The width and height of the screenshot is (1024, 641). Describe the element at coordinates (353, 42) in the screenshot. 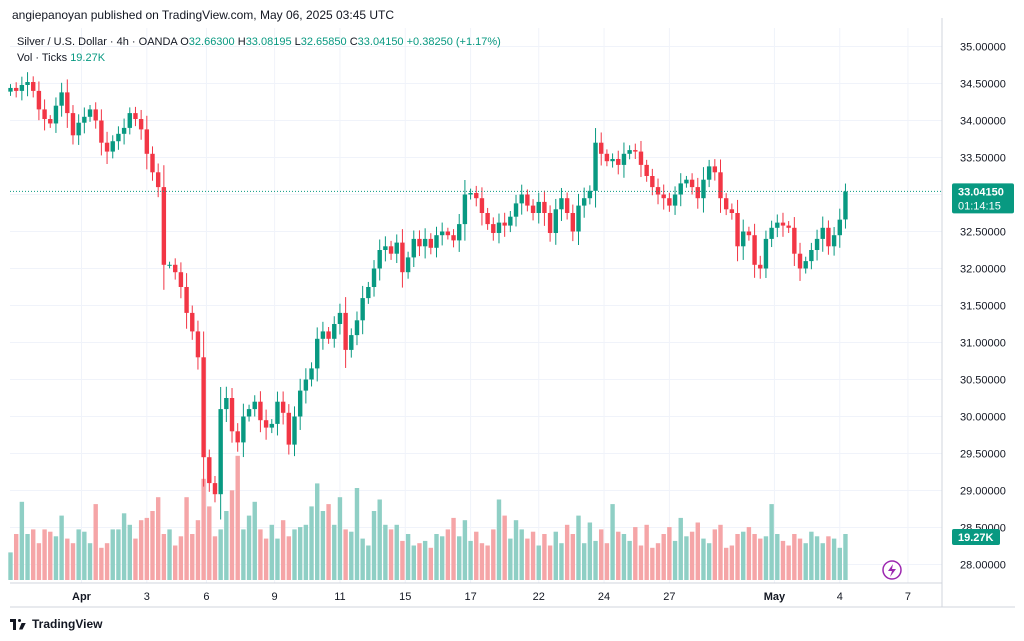

I see `close-label: C` at that location.